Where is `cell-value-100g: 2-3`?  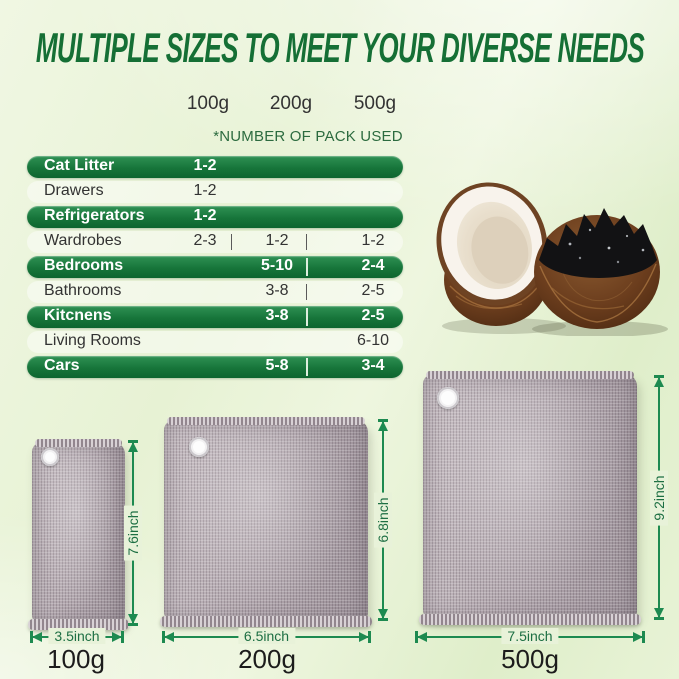
cell-value-100g: 2-3 is located at coordinates (205, 240).